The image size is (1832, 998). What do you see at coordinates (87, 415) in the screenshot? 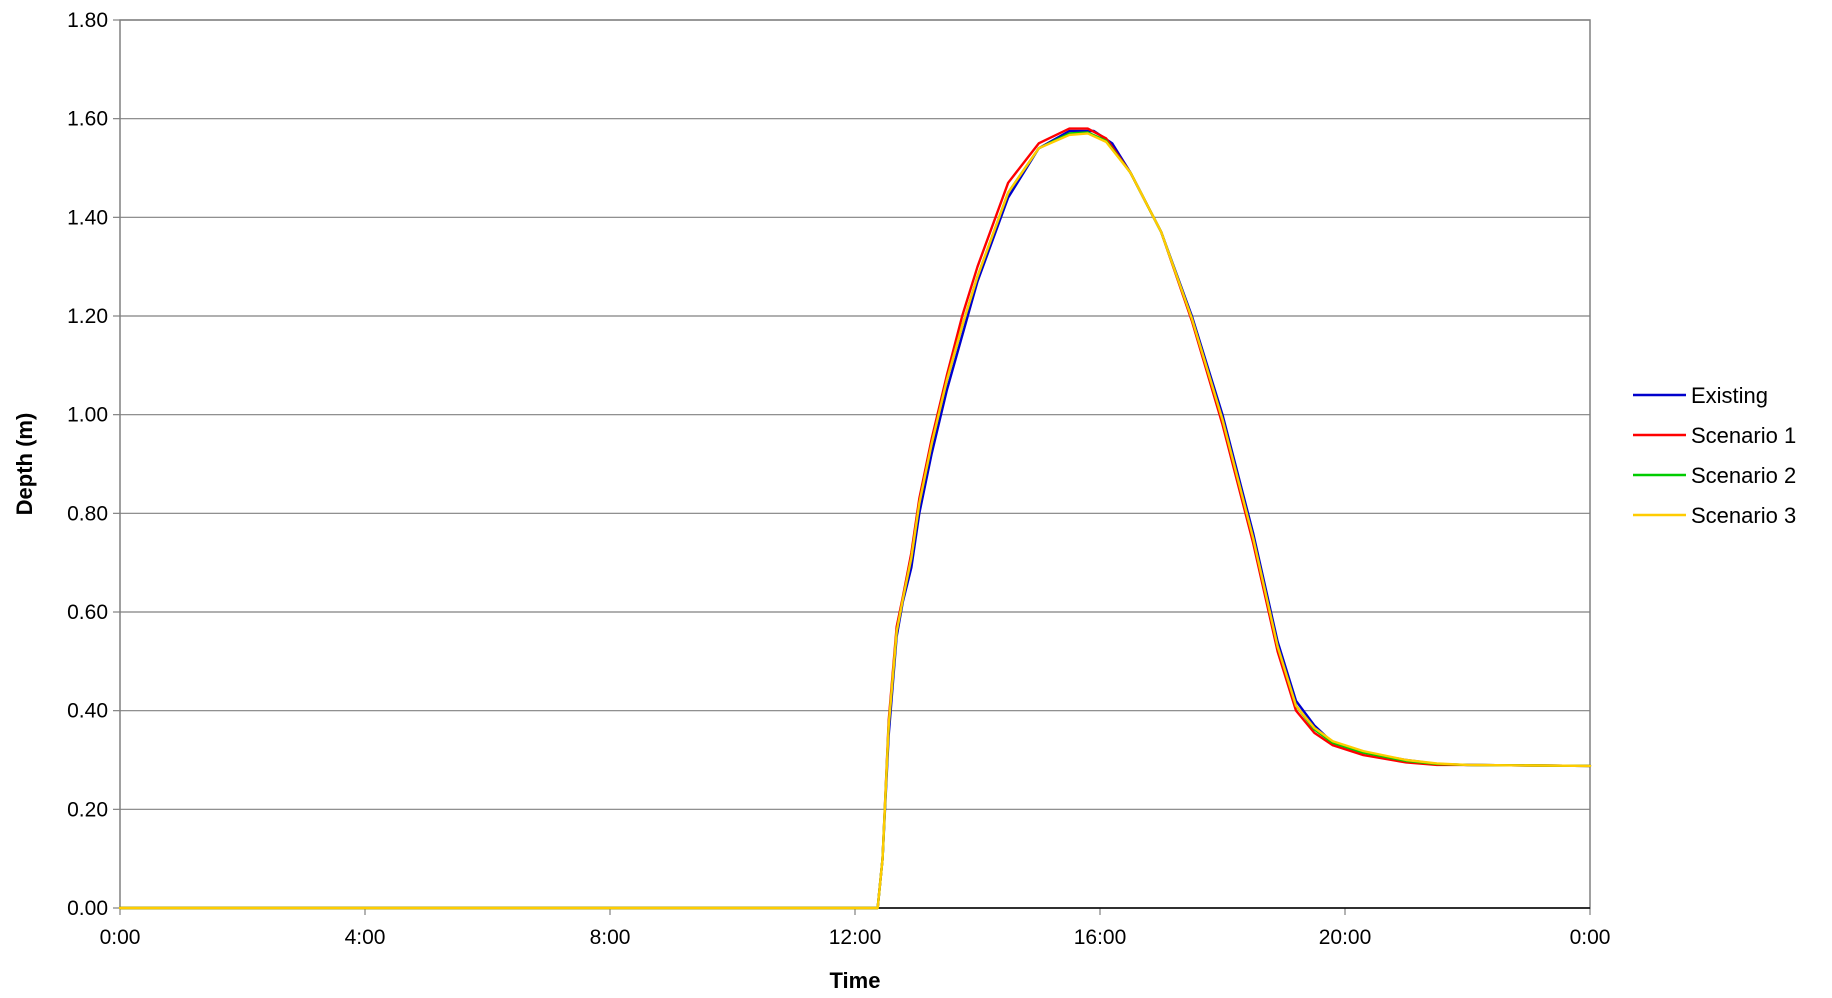
I see `y-tick-label: 1.00` at bounding box center [87, 415].